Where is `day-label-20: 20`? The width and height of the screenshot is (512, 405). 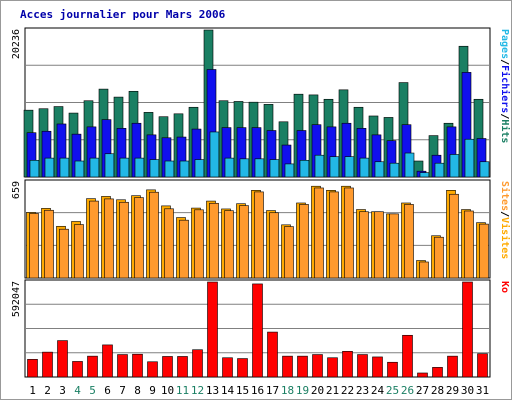
day-label-20: 20 is located at coordinates (317, 390).